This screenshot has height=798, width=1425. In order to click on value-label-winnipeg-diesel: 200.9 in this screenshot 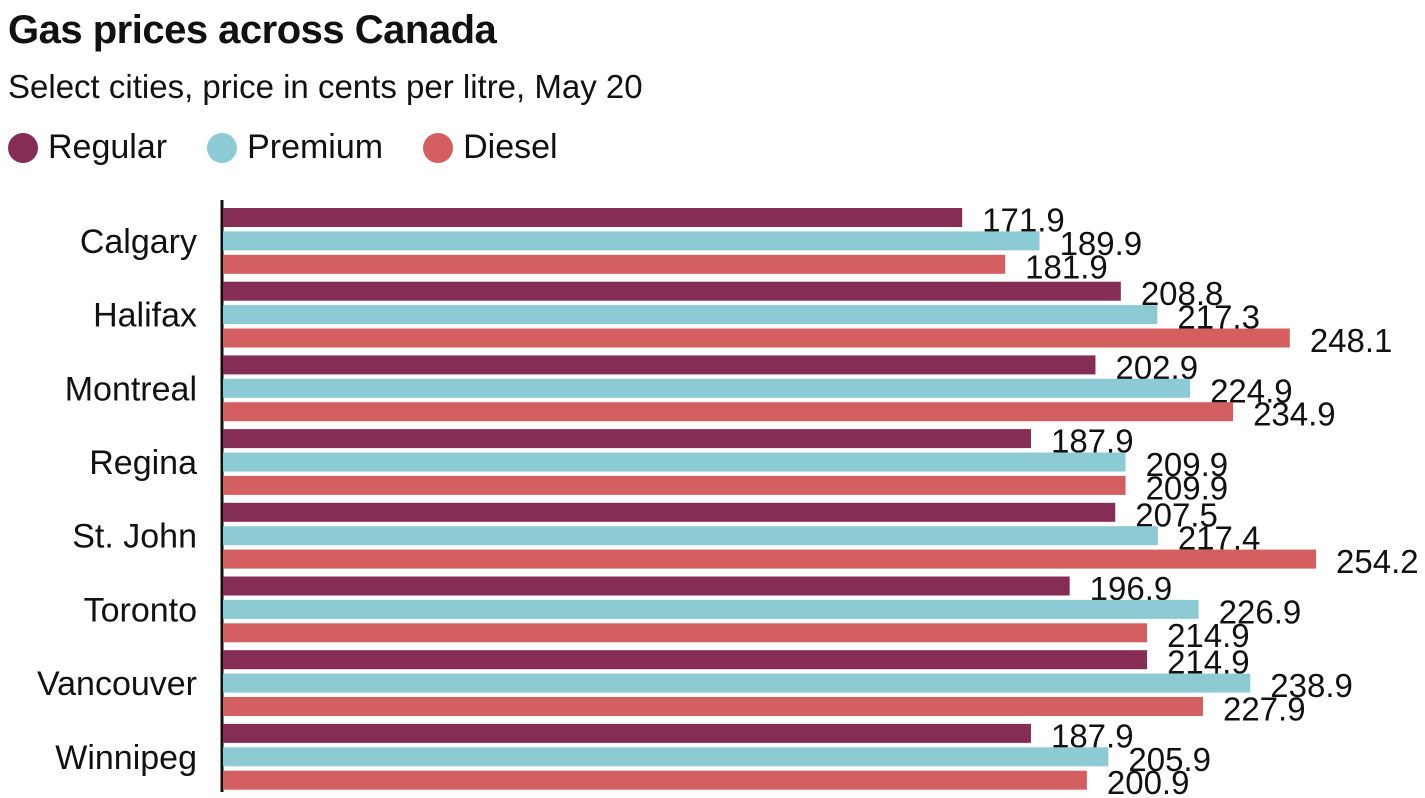, I will do `click(1148, 781)`.